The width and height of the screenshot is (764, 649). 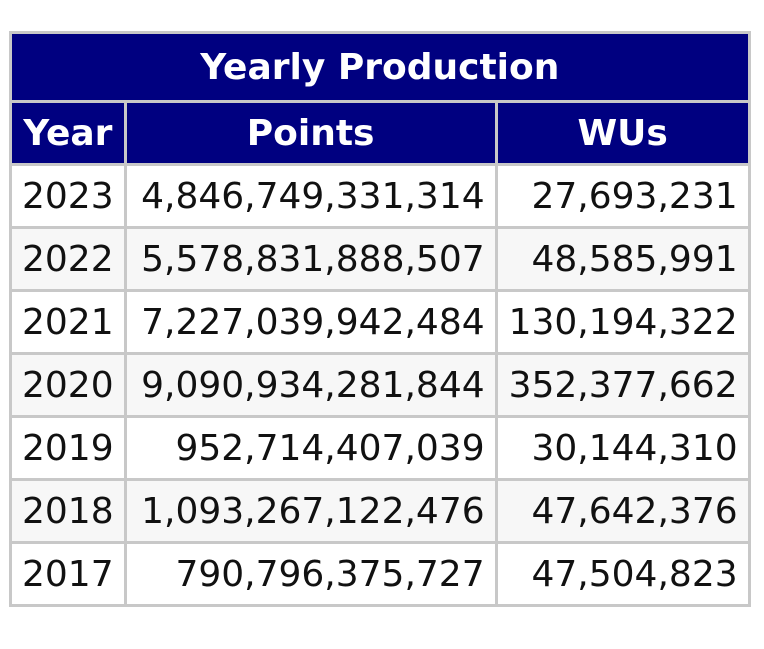 I want to click on table-row: 2017 790,796,375,727 47,504,823, so click(x=380, y=574).